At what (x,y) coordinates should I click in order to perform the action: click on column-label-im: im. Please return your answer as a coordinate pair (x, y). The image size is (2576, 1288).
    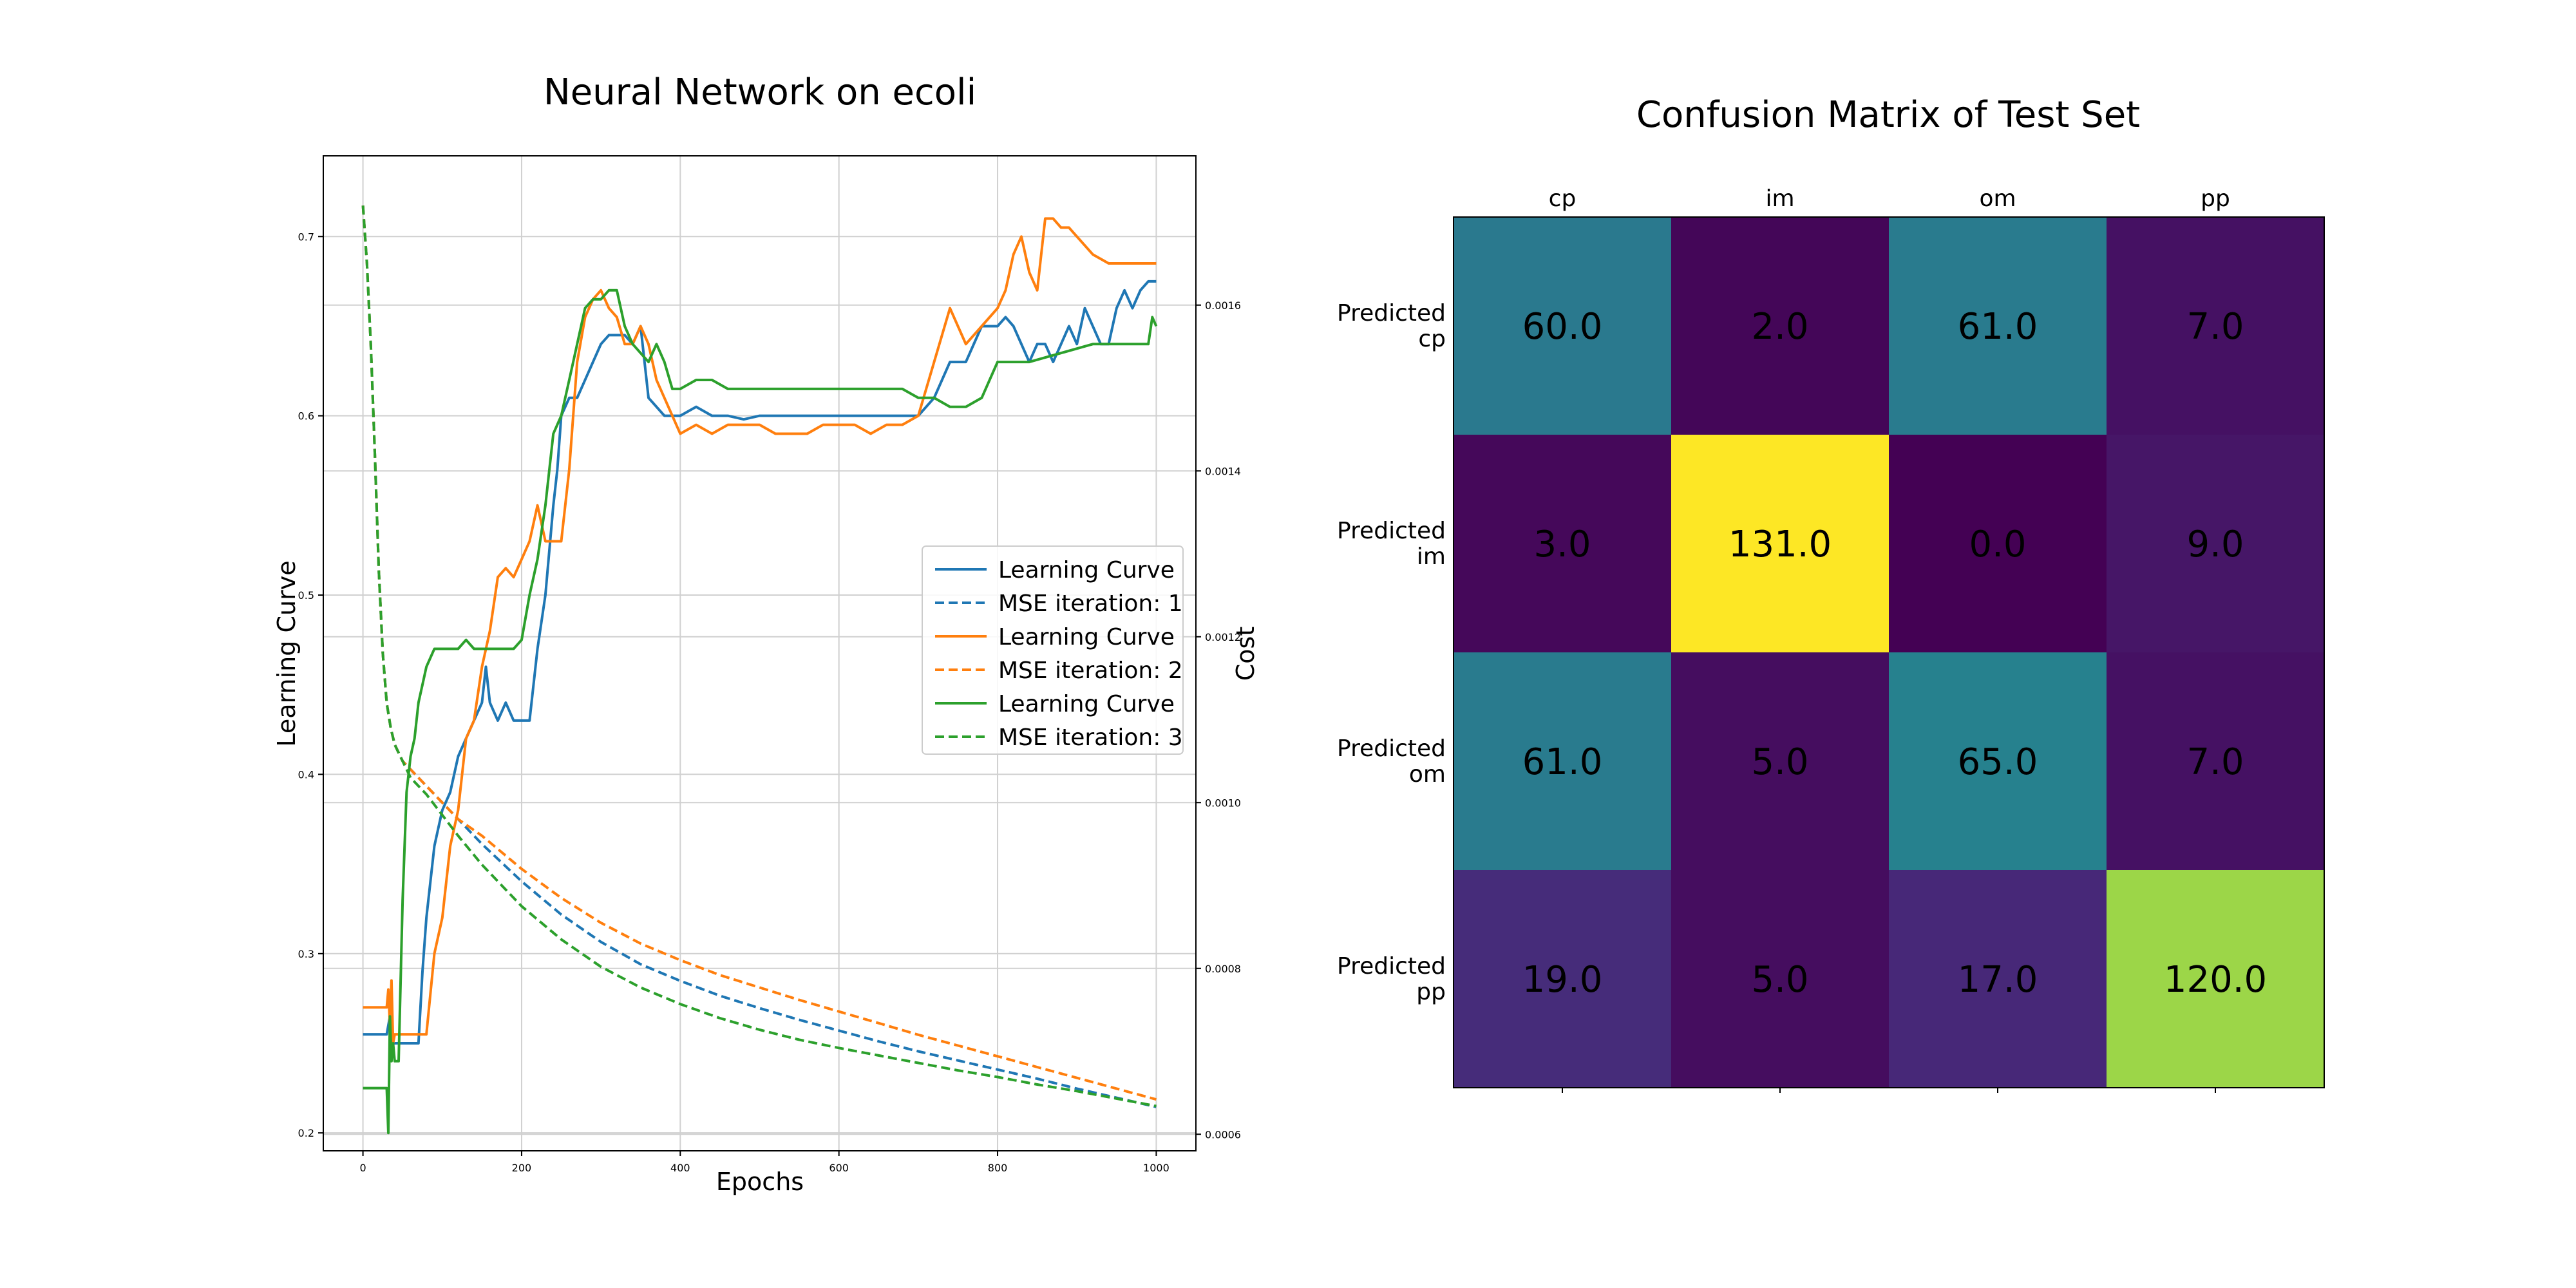
    Looking at the image, I should click on (1779, 199).